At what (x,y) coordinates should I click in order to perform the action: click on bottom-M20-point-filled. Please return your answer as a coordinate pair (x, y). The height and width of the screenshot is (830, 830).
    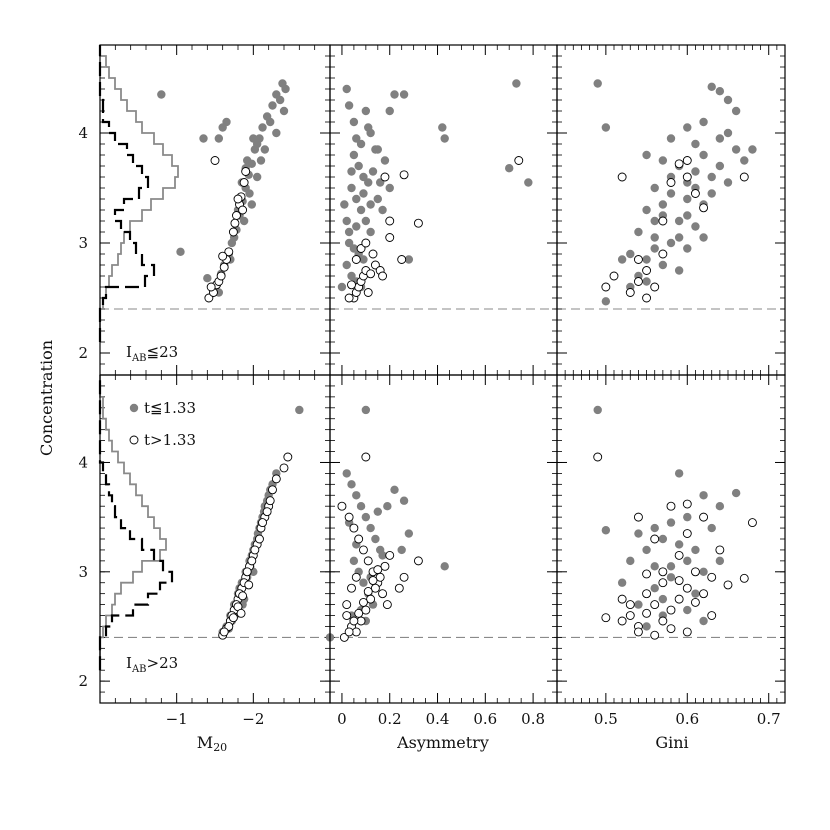
    Looking at the image, I should click on (299, 410).